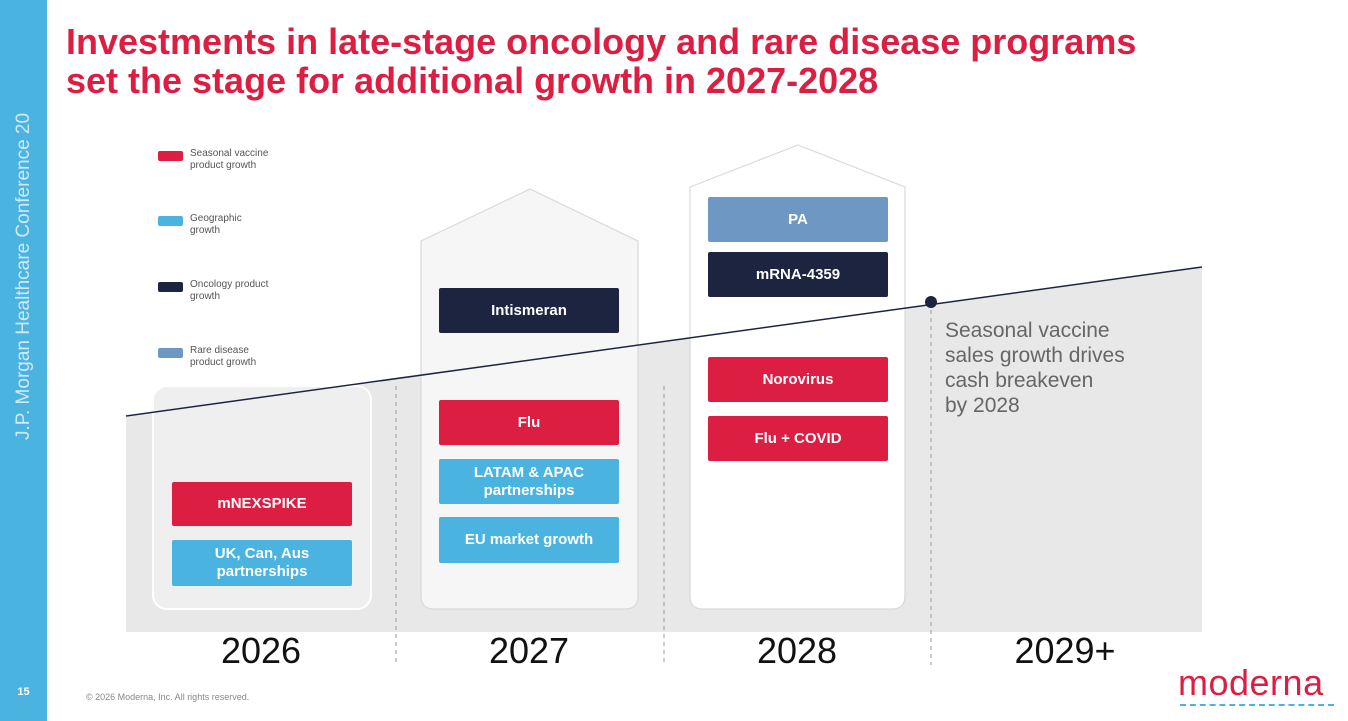 This screenshot has width=1348, height=721. I want to click on legend-oncology: Oncology product growth, so click(219, 291).